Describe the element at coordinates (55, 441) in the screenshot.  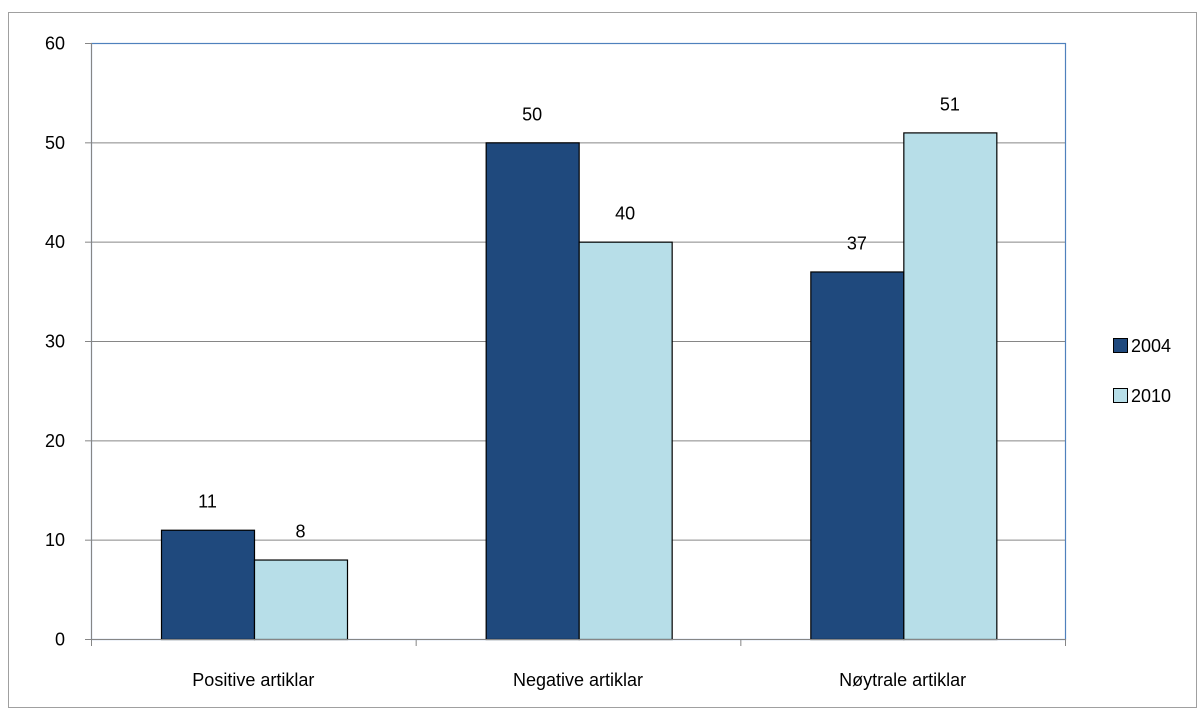
I see `y-tick-label: 20` at that location.